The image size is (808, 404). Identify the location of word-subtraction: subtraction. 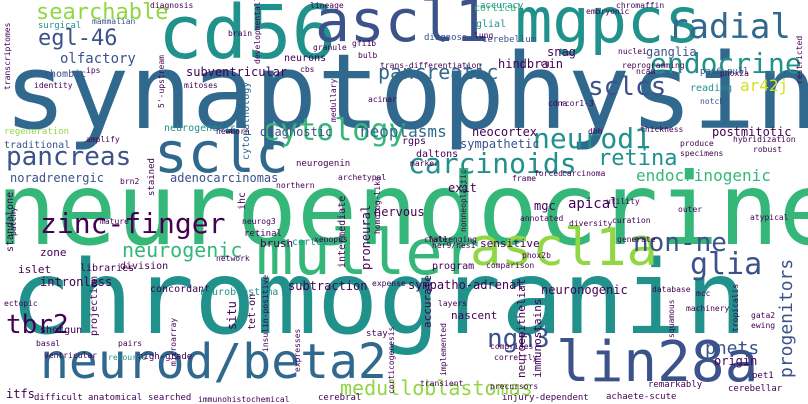
(328, 286).